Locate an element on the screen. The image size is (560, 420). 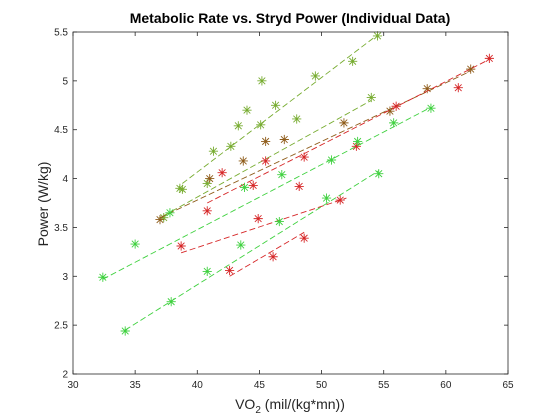
series-6-trend-line is located at coordinates (267, 254).